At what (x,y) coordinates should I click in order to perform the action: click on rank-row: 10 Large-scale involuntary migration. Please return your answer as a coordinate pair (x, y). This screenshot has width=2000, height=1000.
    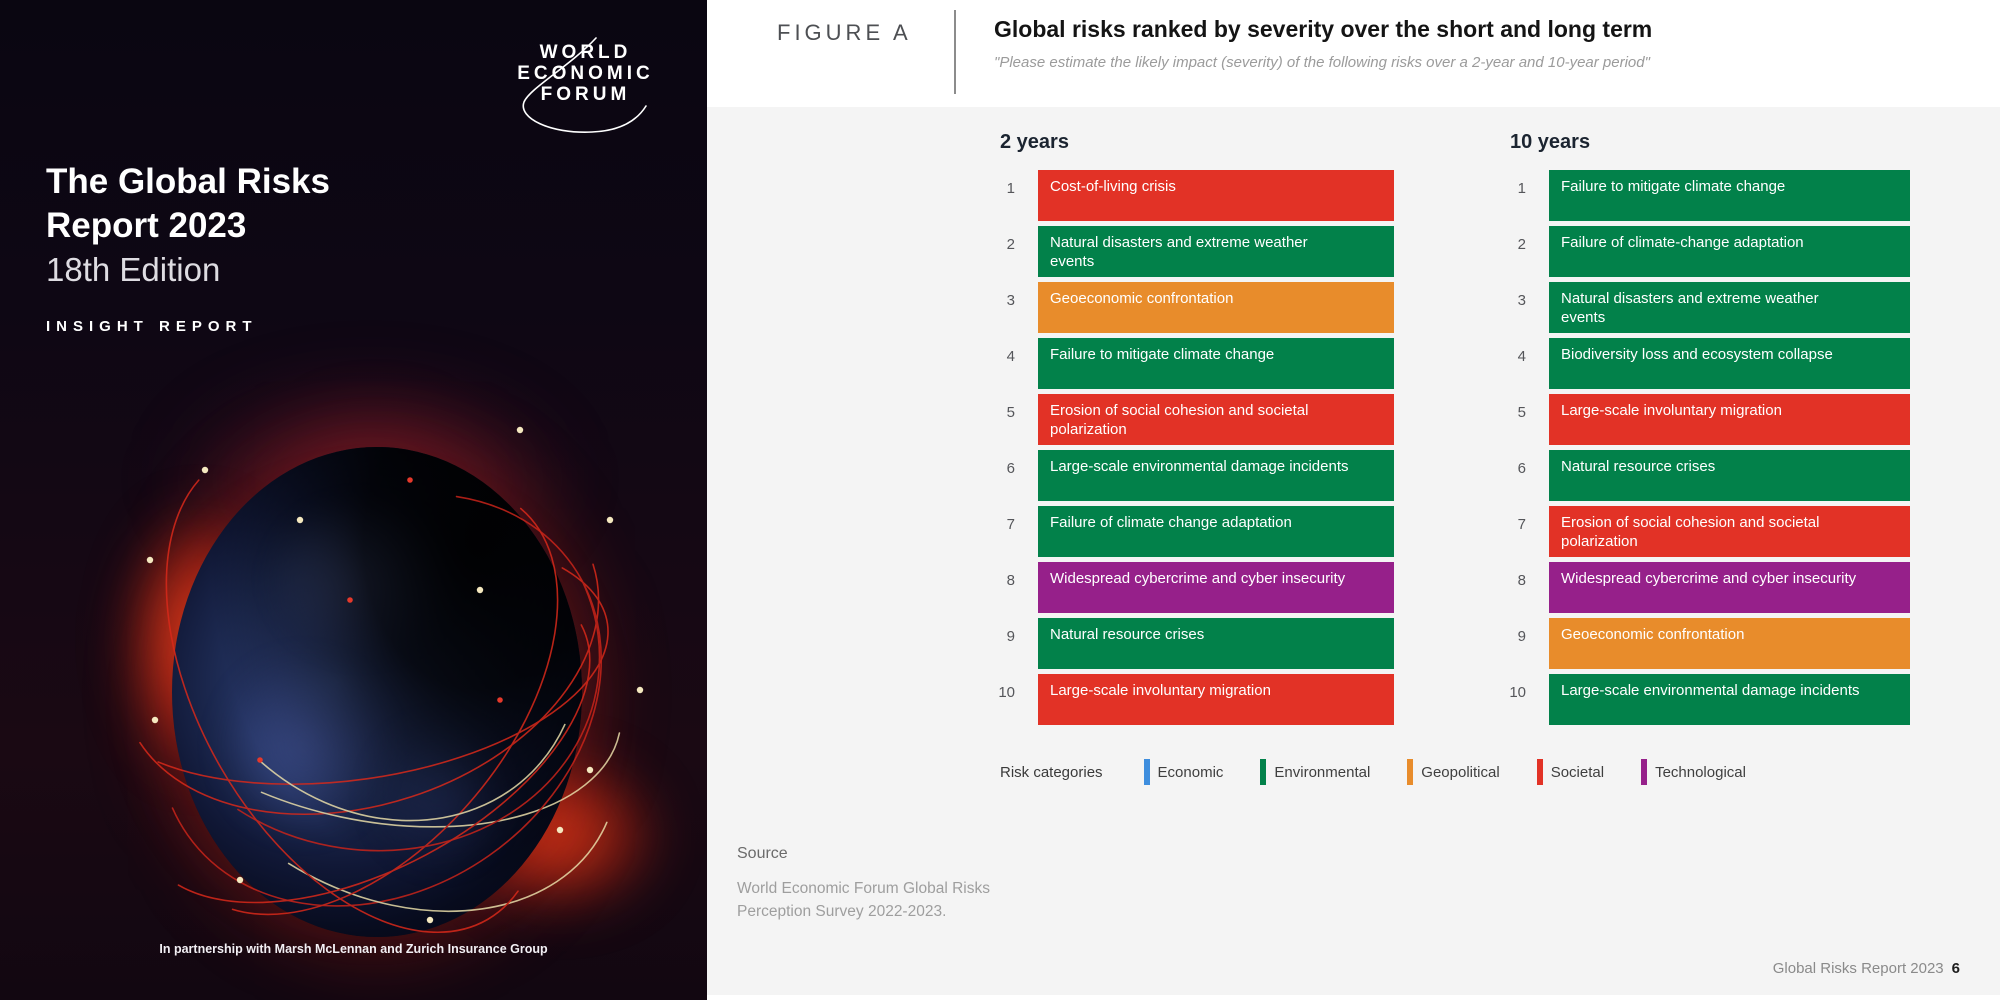
    Looking at the image, I should click on (1187, 699).